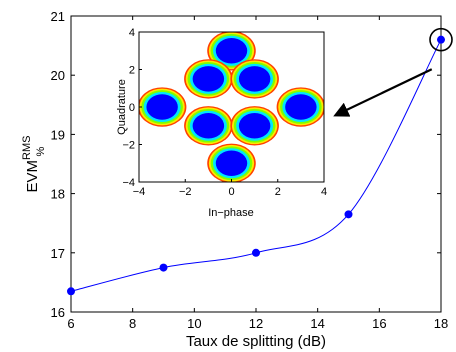  What do you see at coordinates (185, 192) in the screenshot?
I see `inset-x-tick-label: −2` at bounding box center [185, 192].